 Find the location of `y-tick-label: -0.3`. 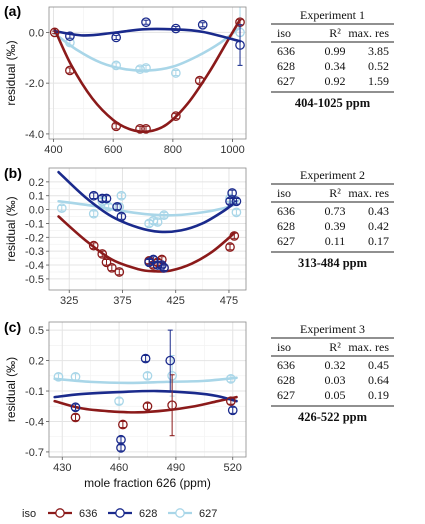

y-tick-label: -0.3 is located at coordinates (34, 252).